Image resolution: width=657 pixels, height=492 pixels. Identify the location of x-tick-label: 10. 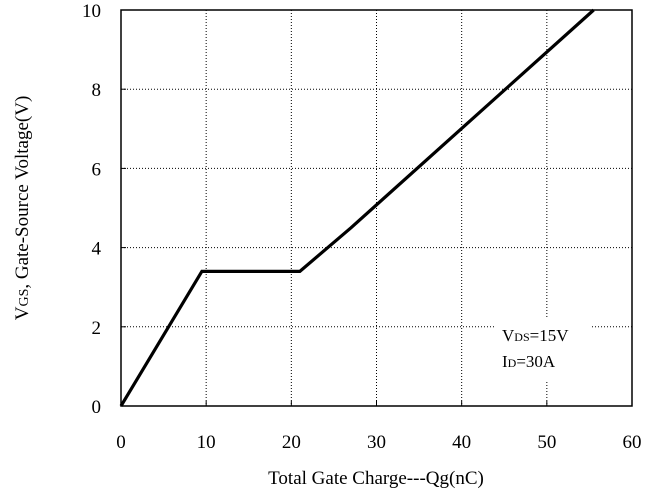
(206, 442).